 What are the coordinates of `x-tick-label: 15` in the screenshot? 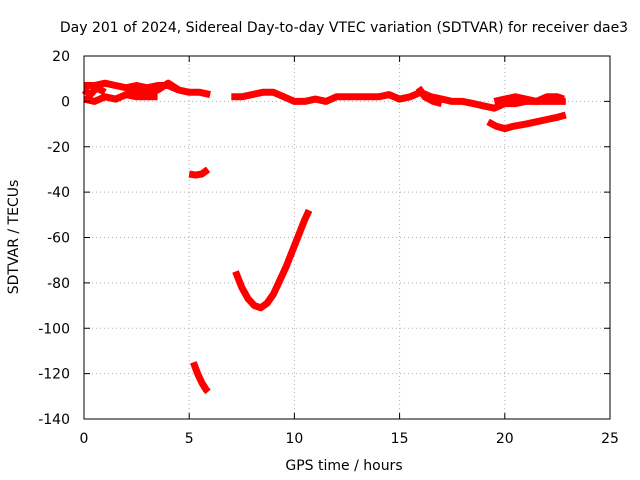 It's located at (400, 439).